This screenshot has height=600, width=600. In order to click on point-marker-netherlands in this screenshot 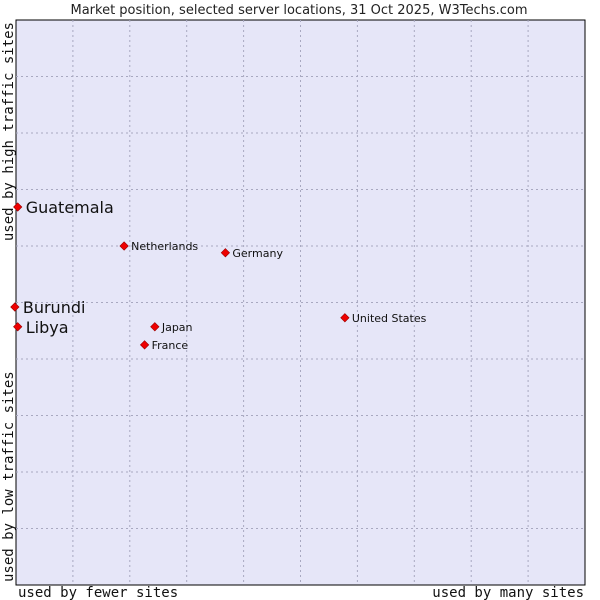, I will do `click(124, 246)`.